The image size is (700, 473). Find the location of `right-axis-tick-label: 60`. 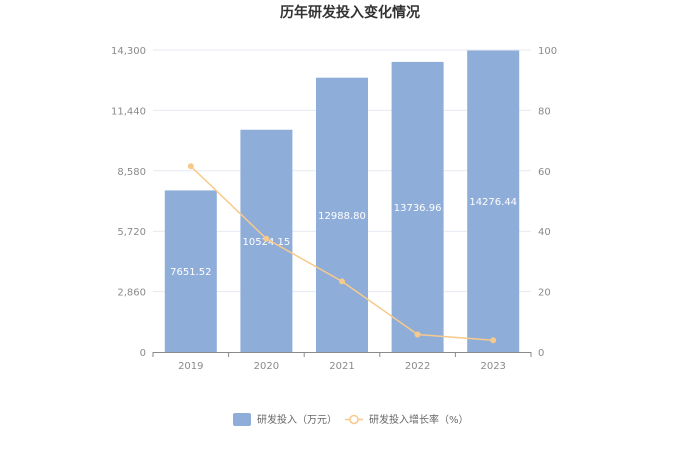

right-axis-tick-label: 60 is located at coordinates (544, 172).